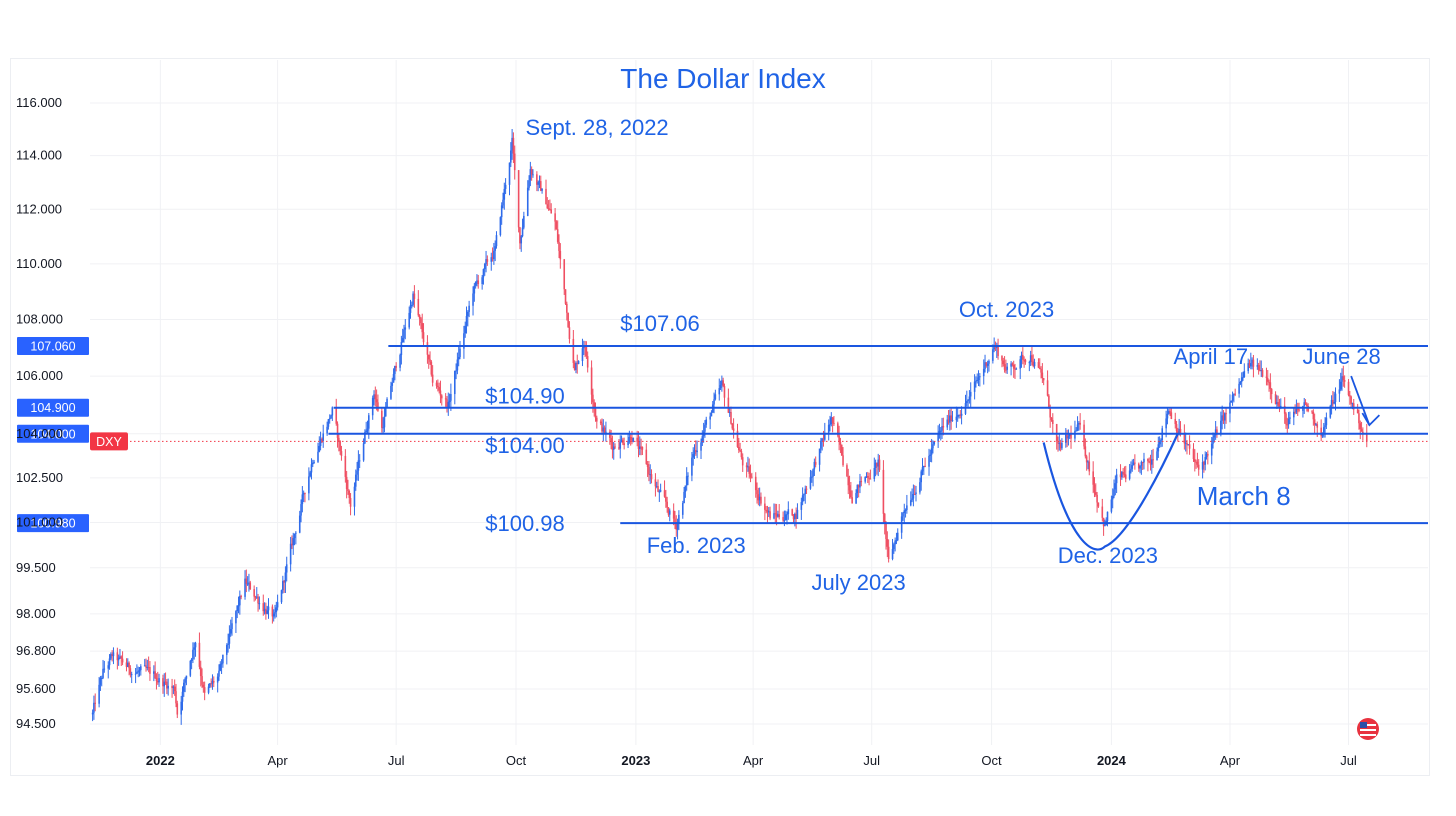 The height and width of the screenshot is (816, 1456). Describe the element at coordinates (1371, 419) in the screenshot. I see `trend-arrow-head` at that location.